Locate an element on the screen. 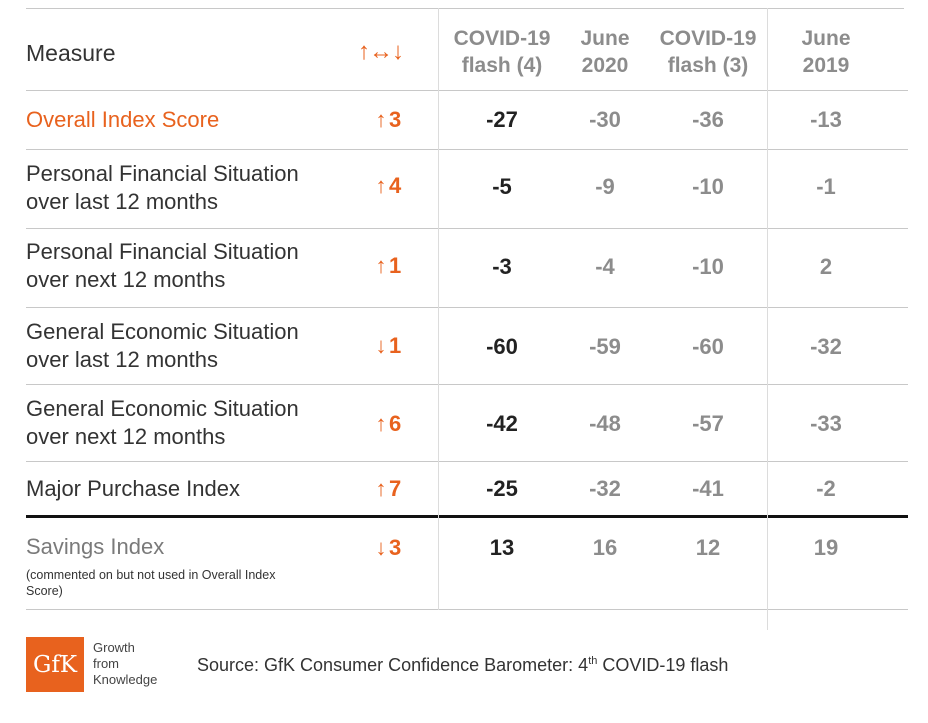 The height and width of the screenshot is (723, 928). header-june-2020: June 2020 is located at coordinates (605, 52).